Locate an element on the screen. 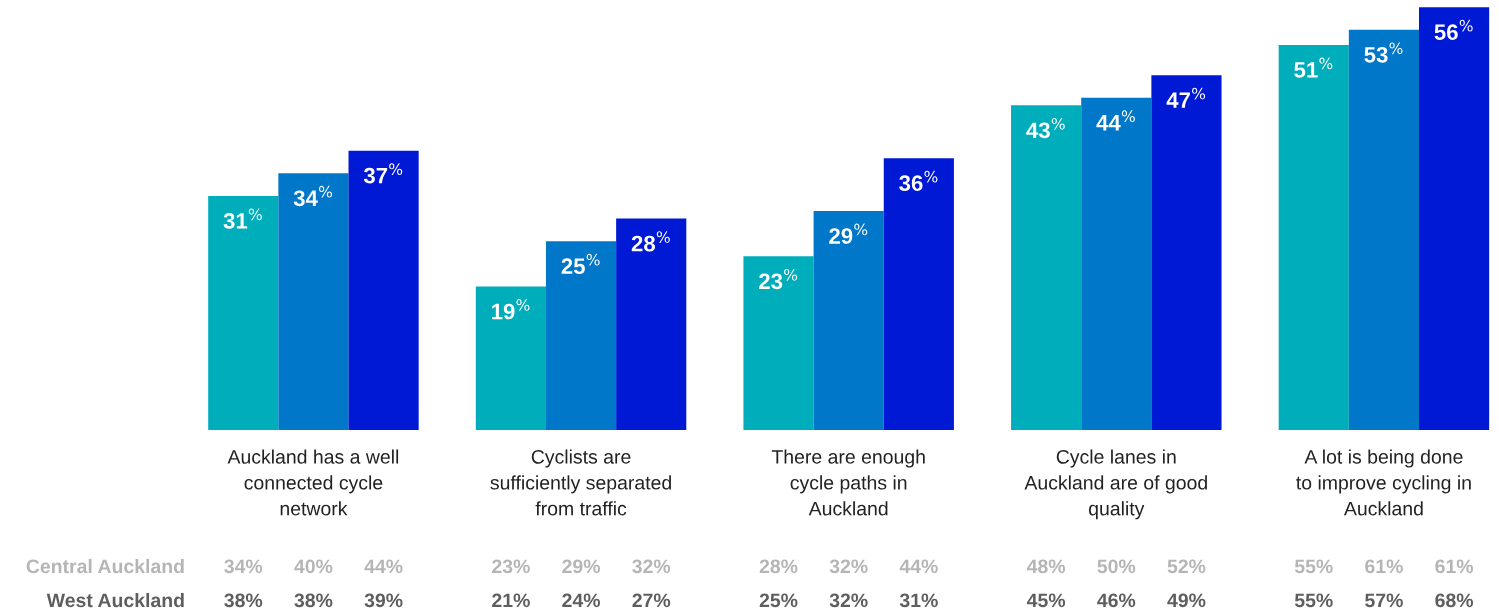 Image resolution: width=1499 pixels, height=613 pixels. text: 28% is located at coordinates (778, 566).